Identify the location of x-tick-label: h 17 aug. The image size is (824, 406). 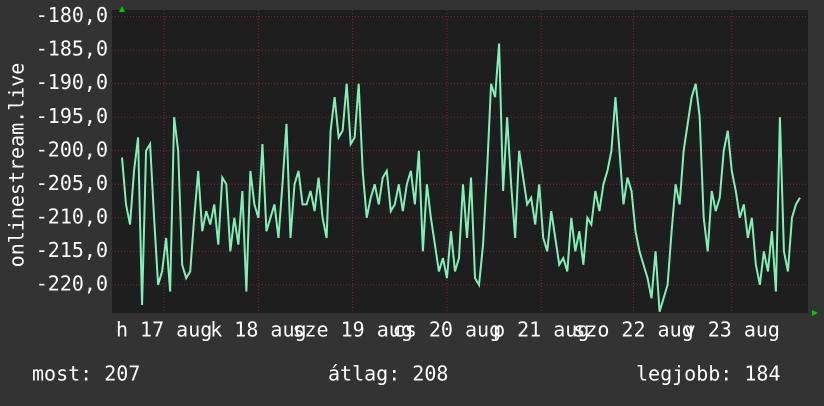
(164, 330).